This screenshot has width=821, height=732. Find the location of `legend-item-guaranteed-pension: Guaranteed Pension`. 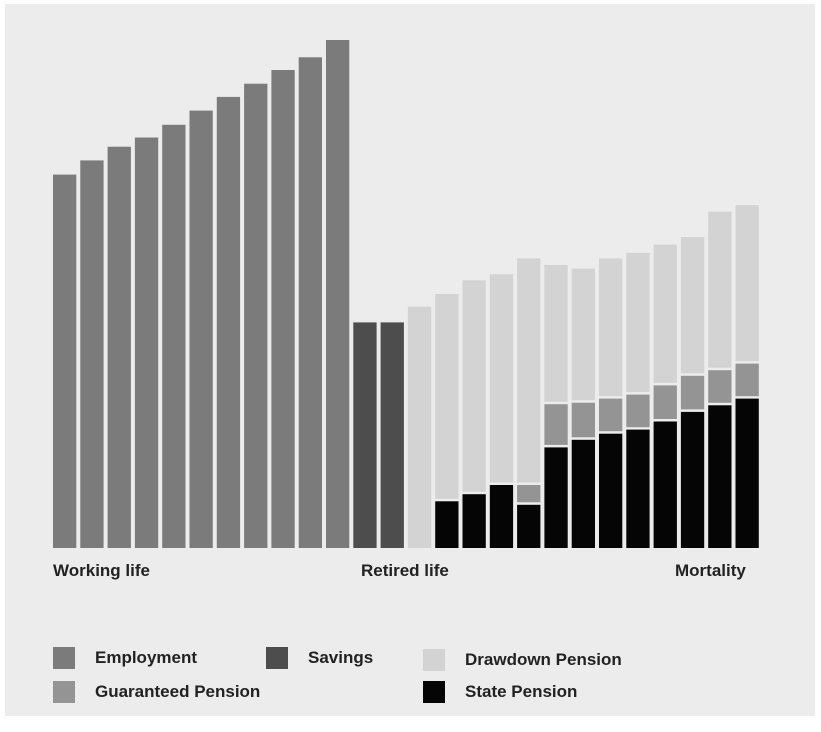

legend-item-guaranteed-pension: Guaranteed Pension is located at coordinates (156, 692).